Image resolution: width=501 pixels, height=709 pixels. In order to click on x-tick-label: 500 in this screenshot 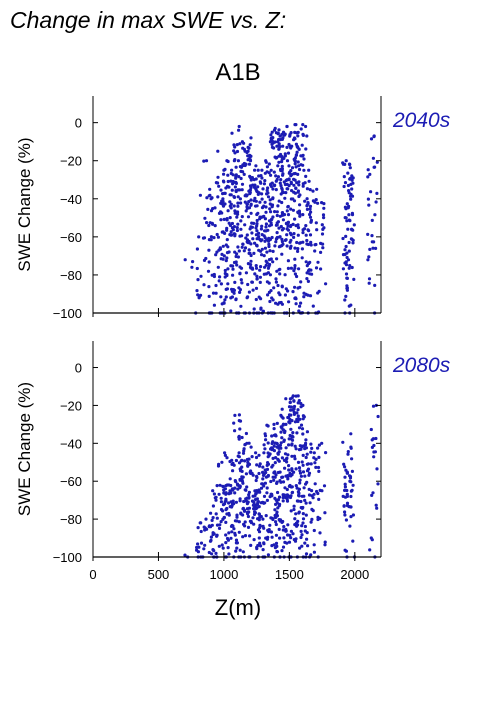, I will do `click(159, 574)`.